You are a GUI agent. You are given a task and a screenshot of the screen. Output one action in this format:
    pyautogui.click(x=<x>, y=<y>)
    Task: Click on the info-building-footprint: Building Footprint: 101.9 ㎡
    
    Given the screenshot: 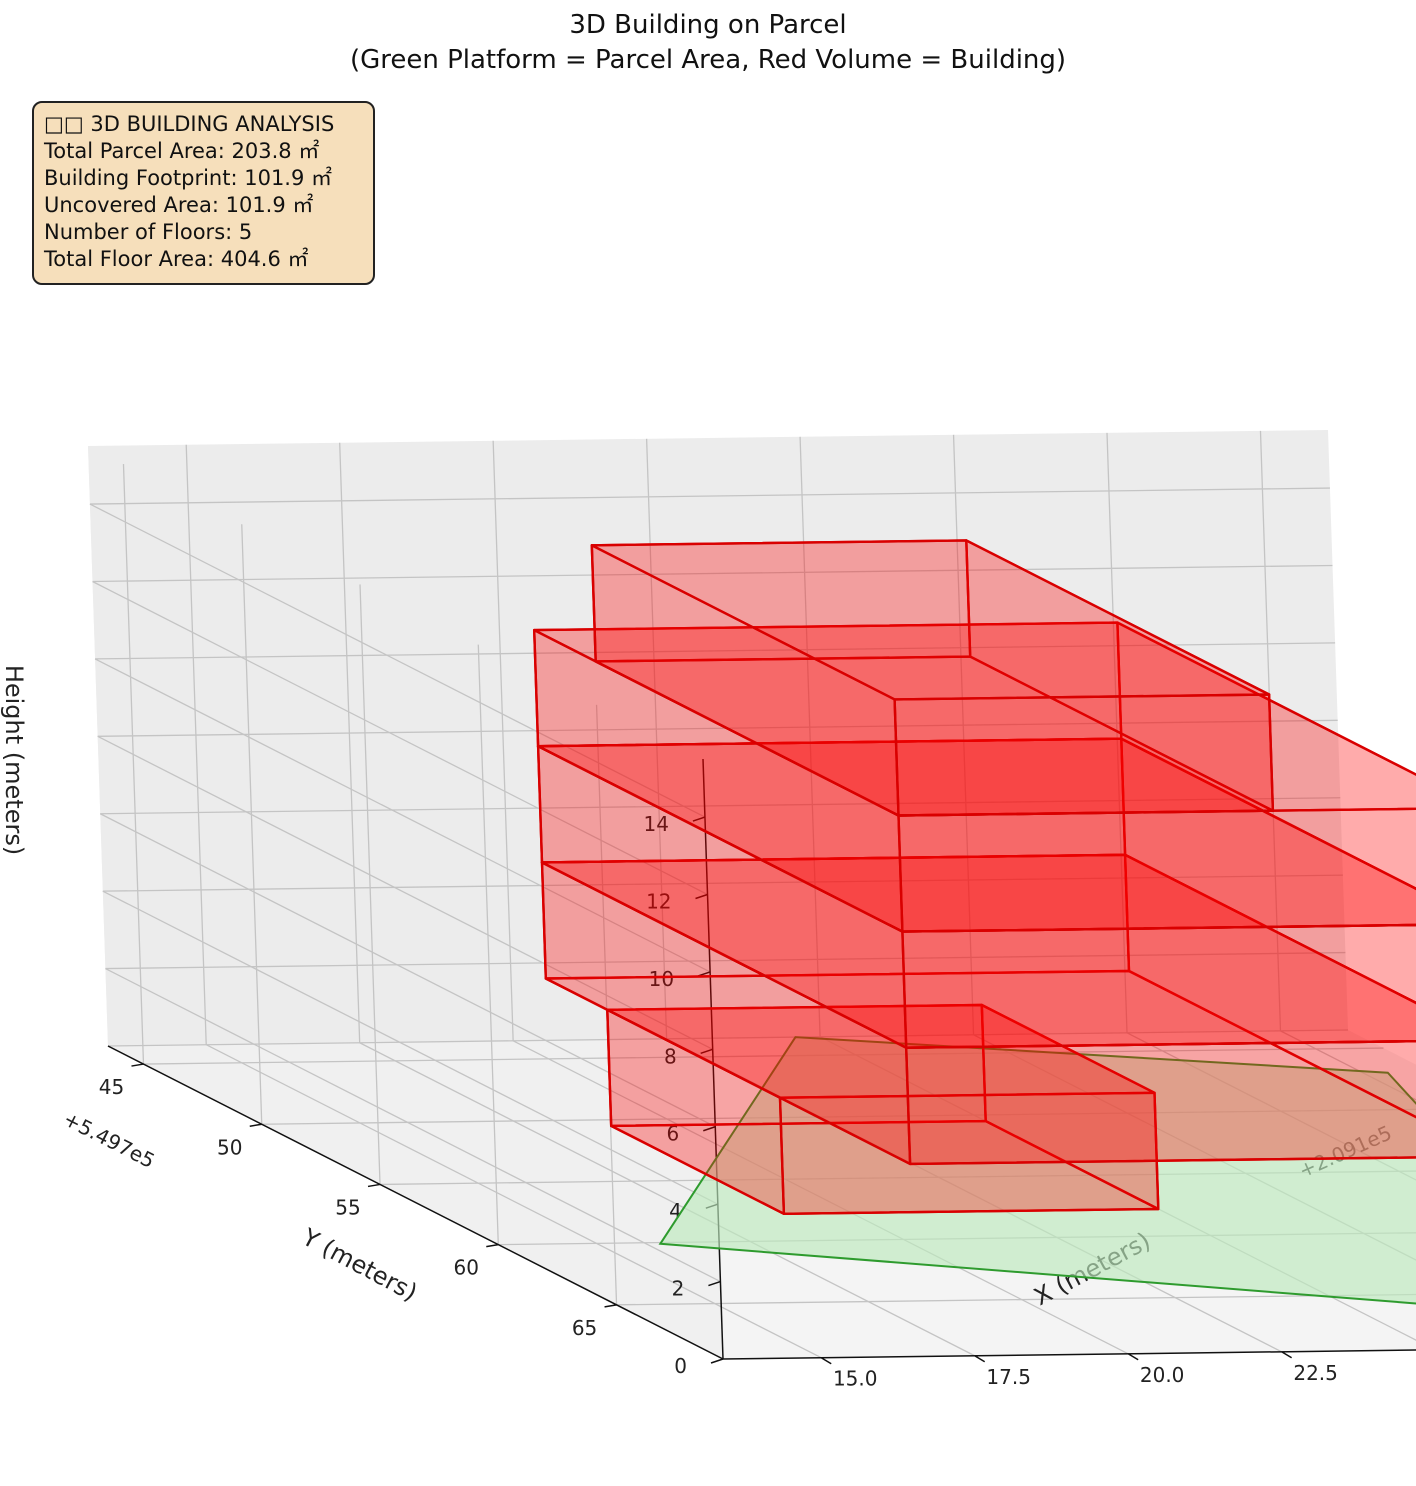 What is the action you would take?
    pyautogui.click(x=188, y=178)
    